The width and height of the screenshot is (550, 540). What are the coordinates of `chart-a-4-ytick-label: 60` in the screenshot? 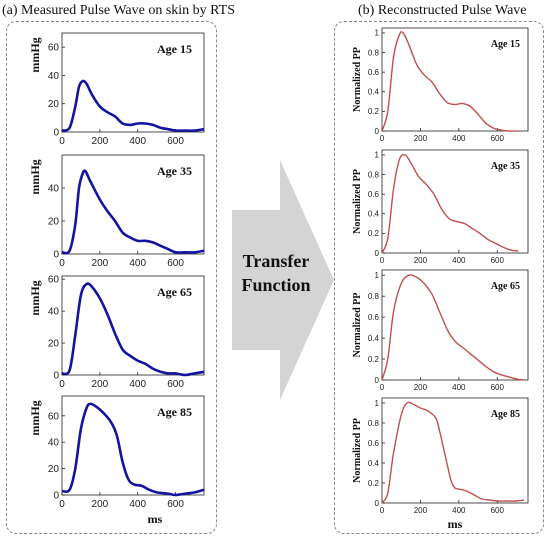 It's located at (54, 416).